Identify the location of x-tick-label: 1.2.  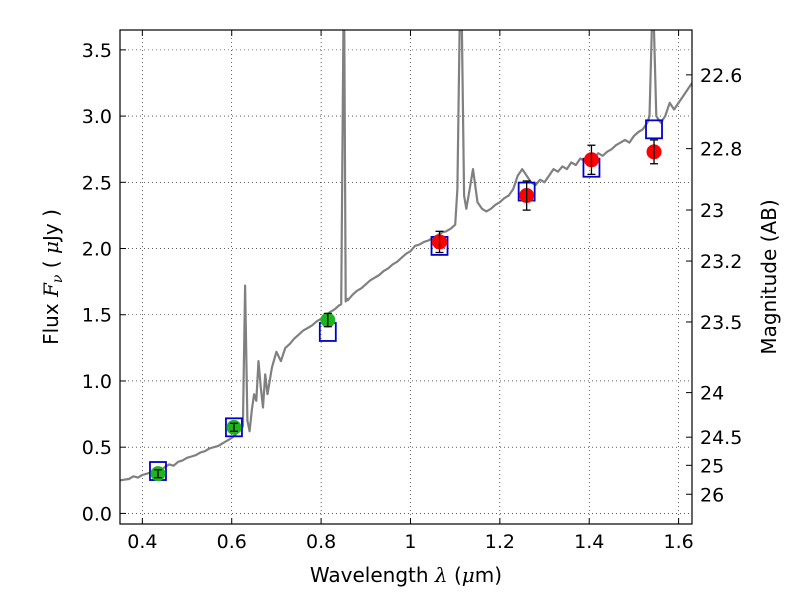
(500, 542).